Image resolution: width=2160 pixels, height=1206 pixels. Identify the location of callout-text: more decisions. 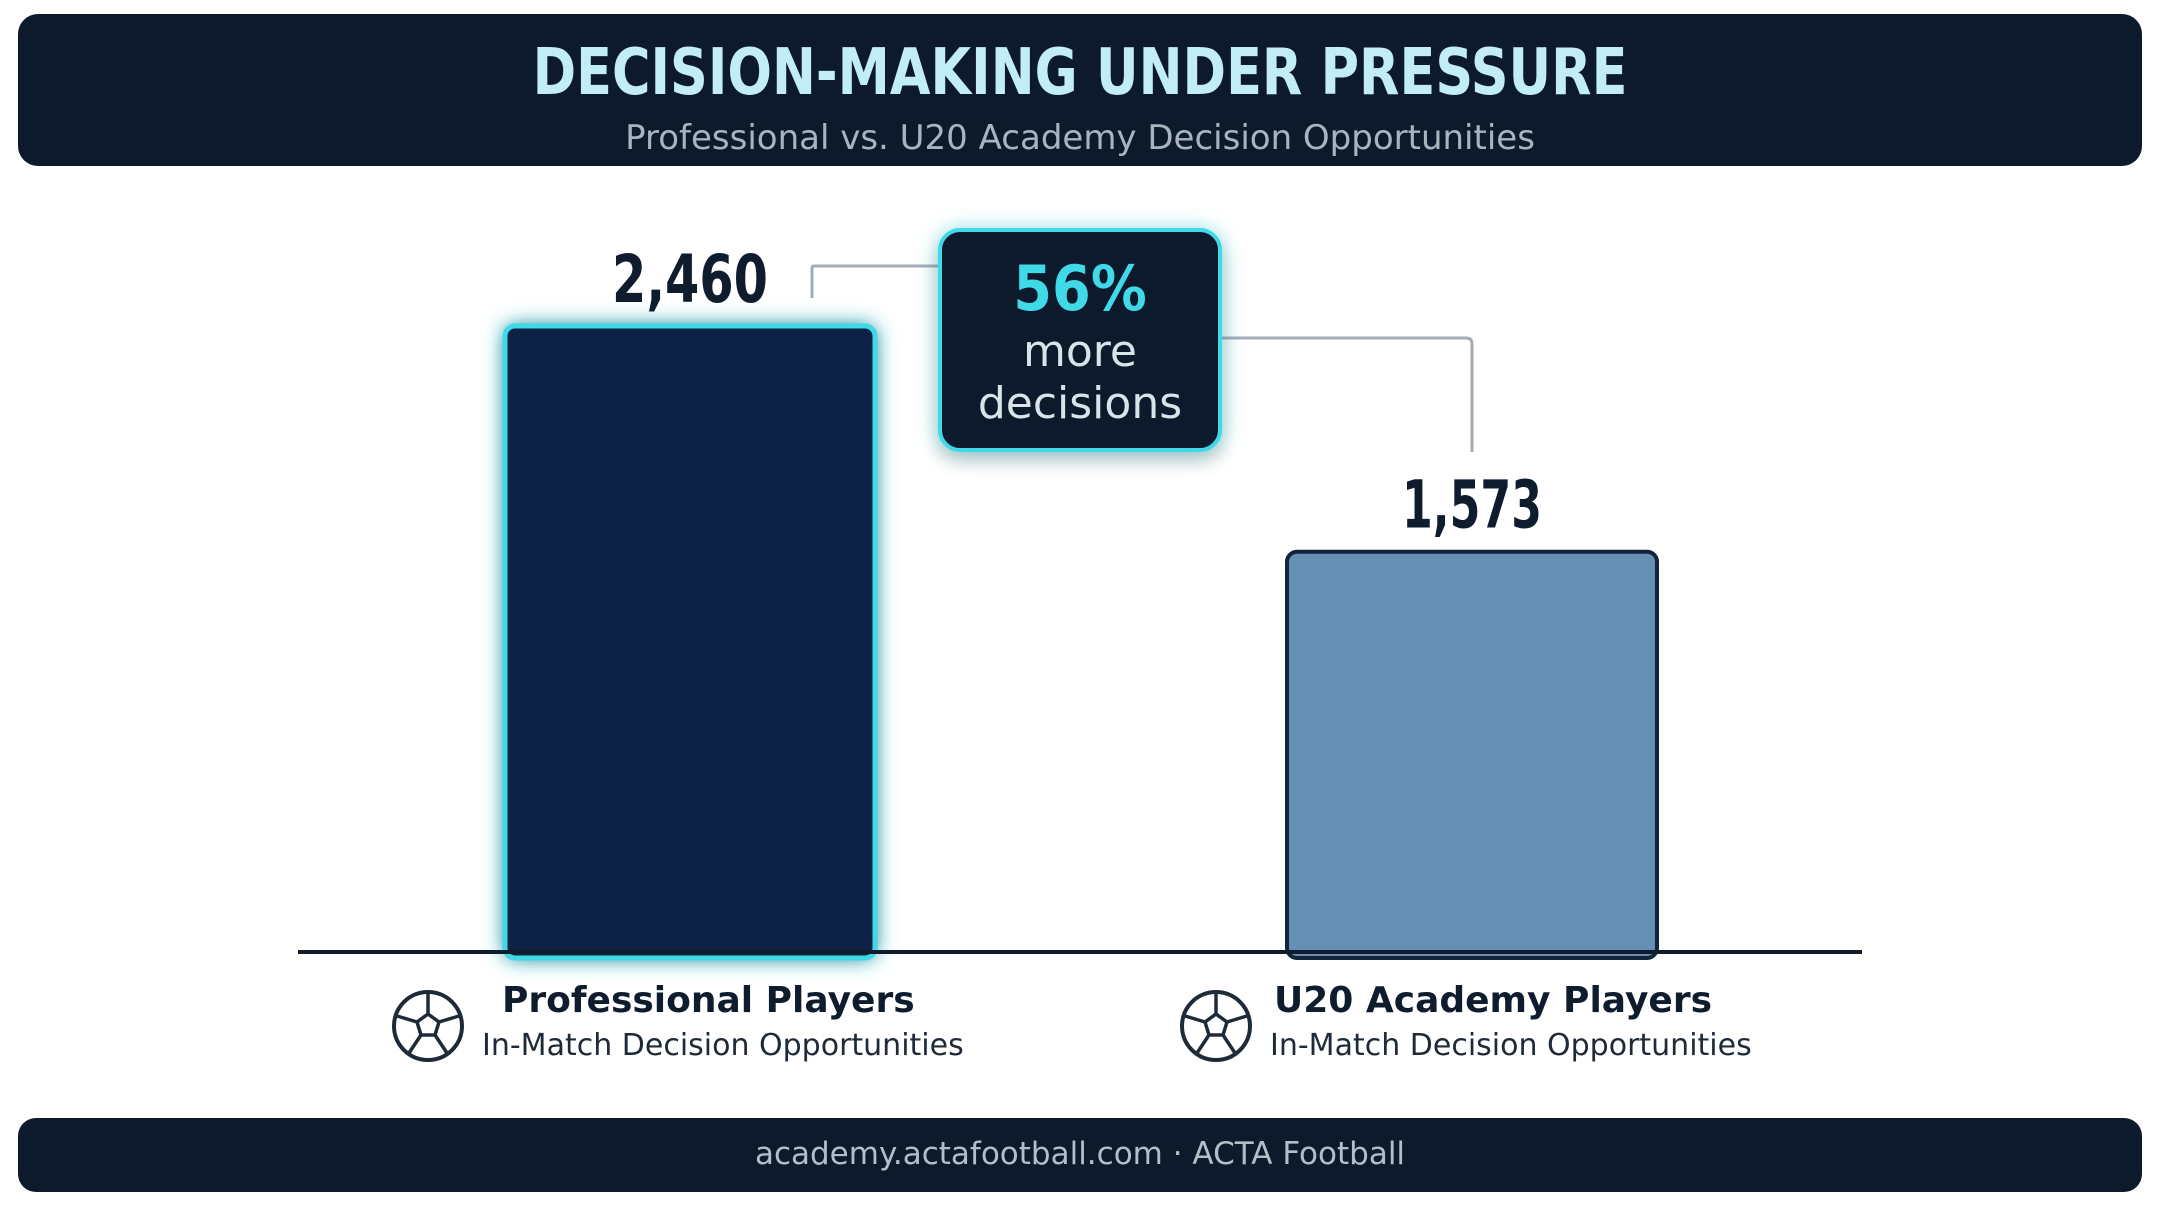
(1080, 378).